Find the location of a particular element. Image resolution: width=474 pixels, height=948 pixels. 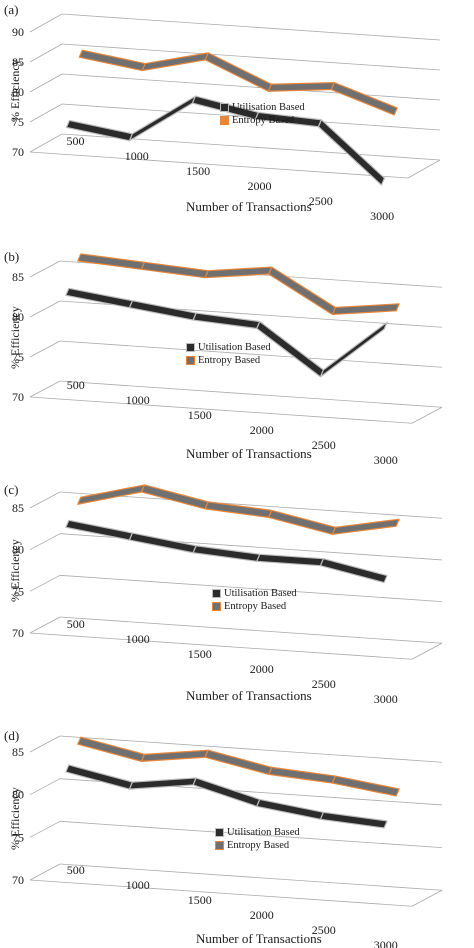

legend-d: Utilisation Based Entropy Based is located at coordinates (257, 839).